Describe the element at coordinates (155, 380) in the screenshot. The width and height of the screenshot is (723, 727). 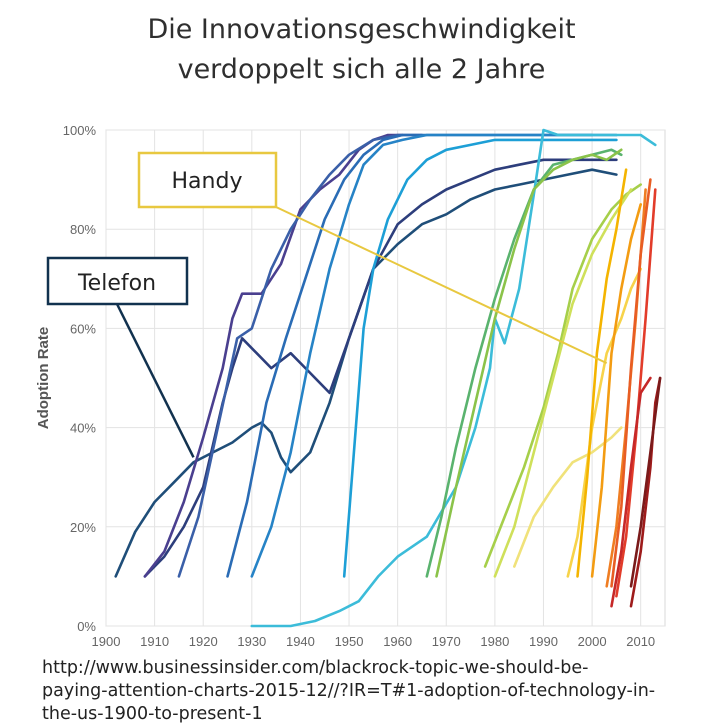
I see `telefon-pointer-line` at that location.